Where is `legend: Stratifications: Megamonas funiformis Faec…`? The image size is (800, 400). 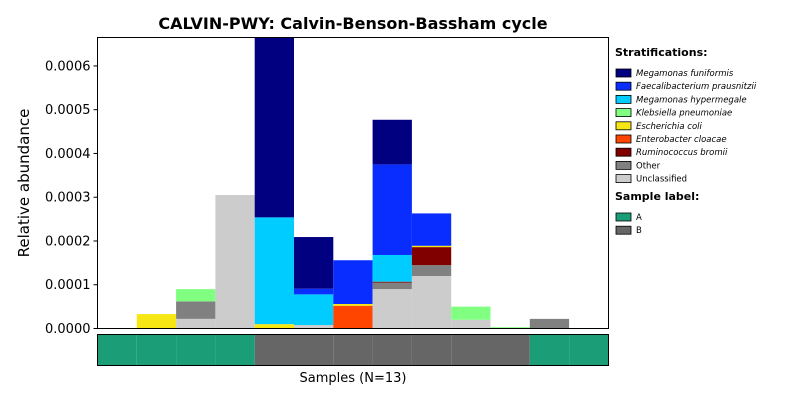
legend: Stratifications: Megamonas funiformis Faec… is located at coordinates (686, 141).